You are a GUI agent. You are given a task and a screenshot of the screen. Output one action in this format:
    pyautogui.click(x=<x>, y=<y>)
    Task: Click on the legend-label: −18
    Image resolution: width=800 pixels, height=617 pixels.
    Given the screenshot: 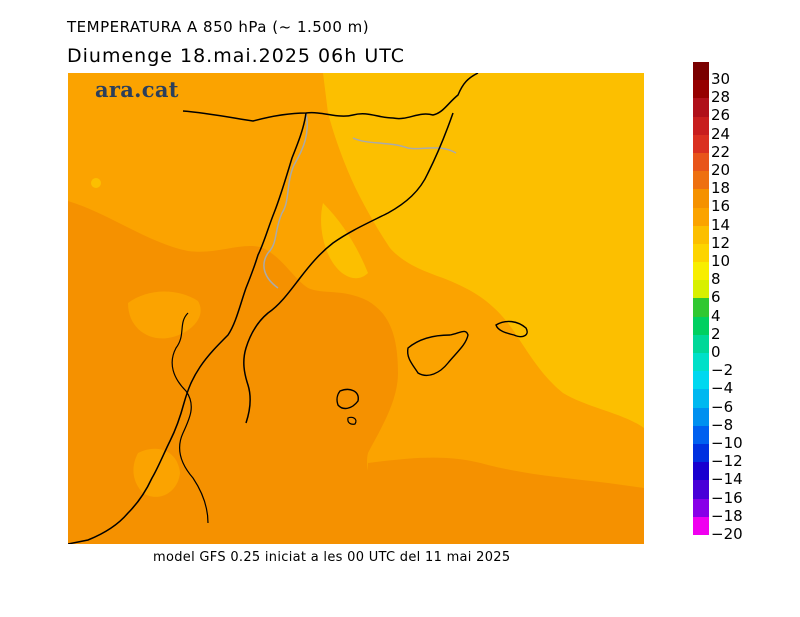 What is the action you would take?
    pyautogui.click(x=727, y=515)
    